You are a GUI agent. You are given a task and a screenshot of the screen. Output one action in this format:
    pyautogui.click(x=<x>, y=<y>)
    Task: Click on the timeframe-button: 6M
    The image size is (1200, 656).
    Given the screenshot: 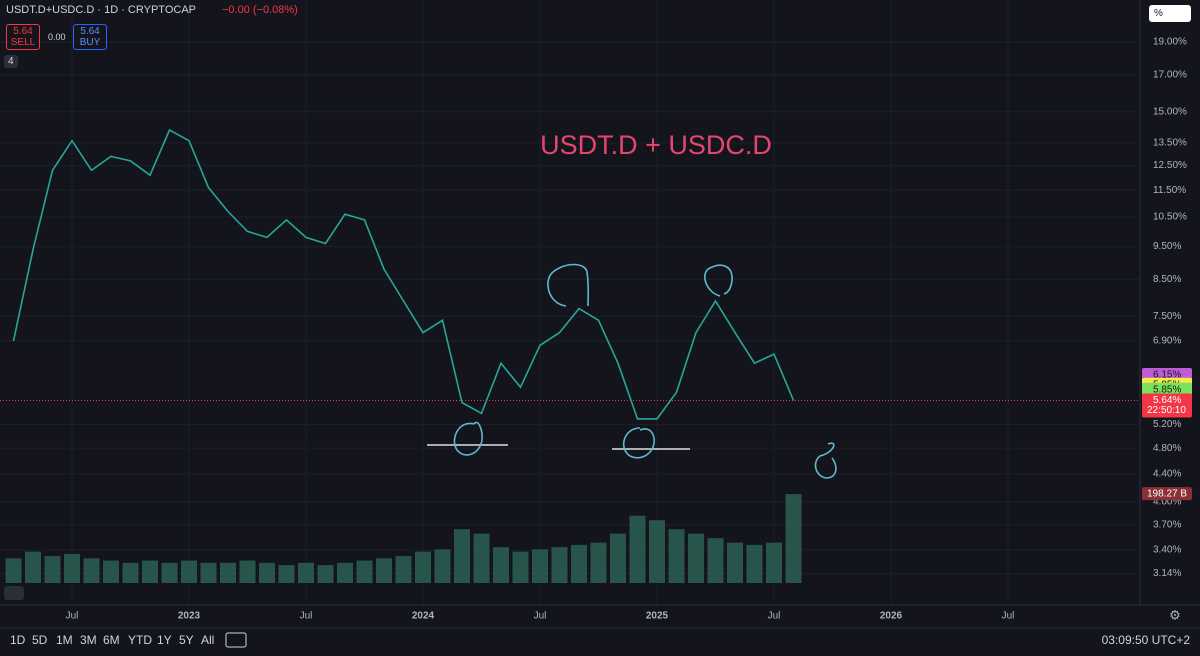 What is the action you would take?
    pyautogui.click(x=111, y=640)
    